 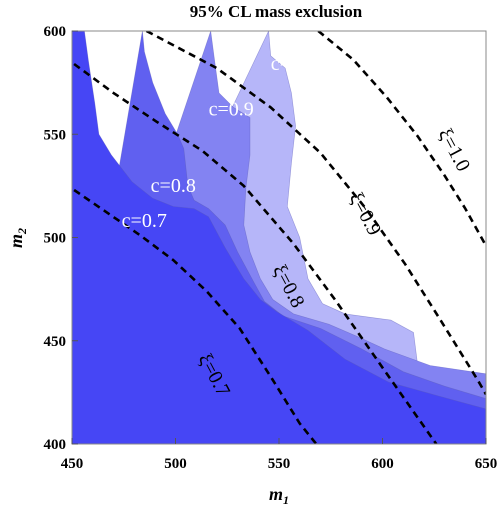 I want to click on y-axis-label: m2, so click(x=17, y=238).